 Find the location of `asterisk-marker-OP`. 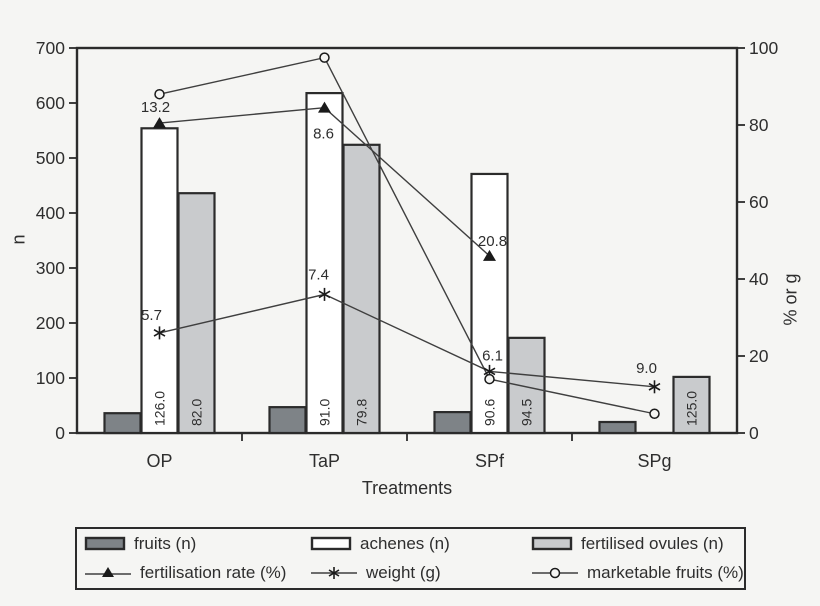

asterisk-marker-OP is located at coordinates (159, 333).